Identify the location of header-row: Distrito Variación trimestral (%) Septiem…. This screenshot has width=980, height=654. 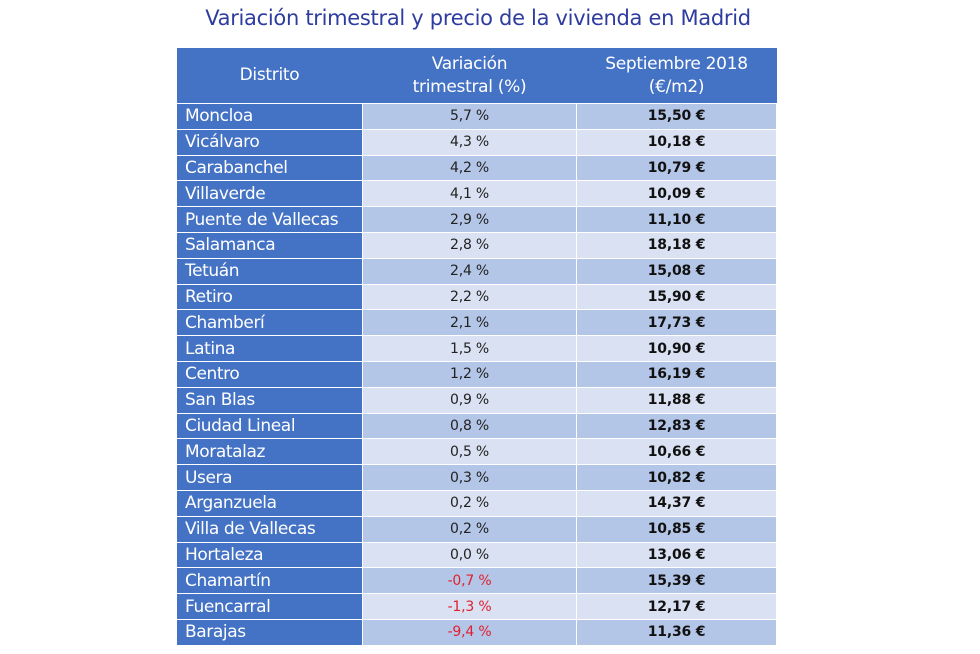
(476, 76).